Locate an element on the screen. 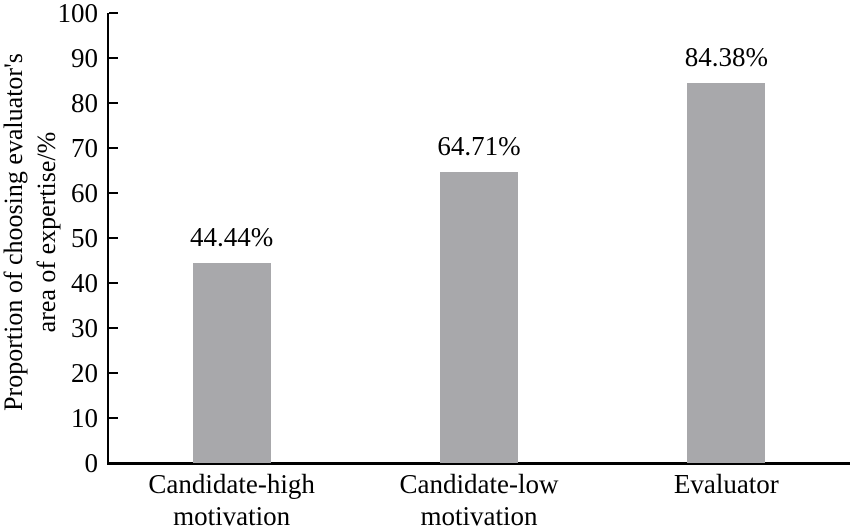  y-tick-label: 90 is located at coordinates (84, 58).